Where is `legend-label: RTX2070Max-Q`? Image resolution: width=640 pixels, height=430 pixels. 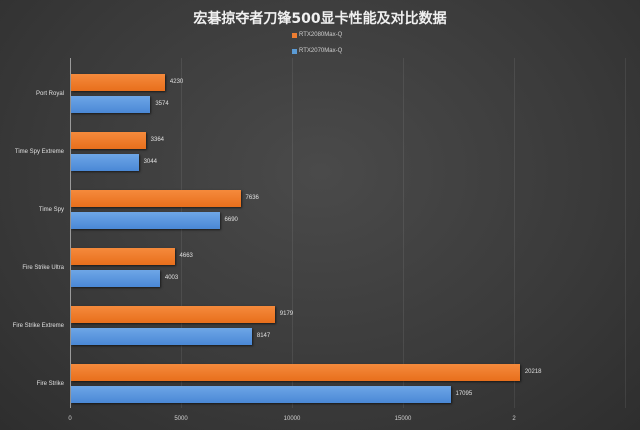
legend-label: RTX2070Max-Q is located at coordinates (321, 51).